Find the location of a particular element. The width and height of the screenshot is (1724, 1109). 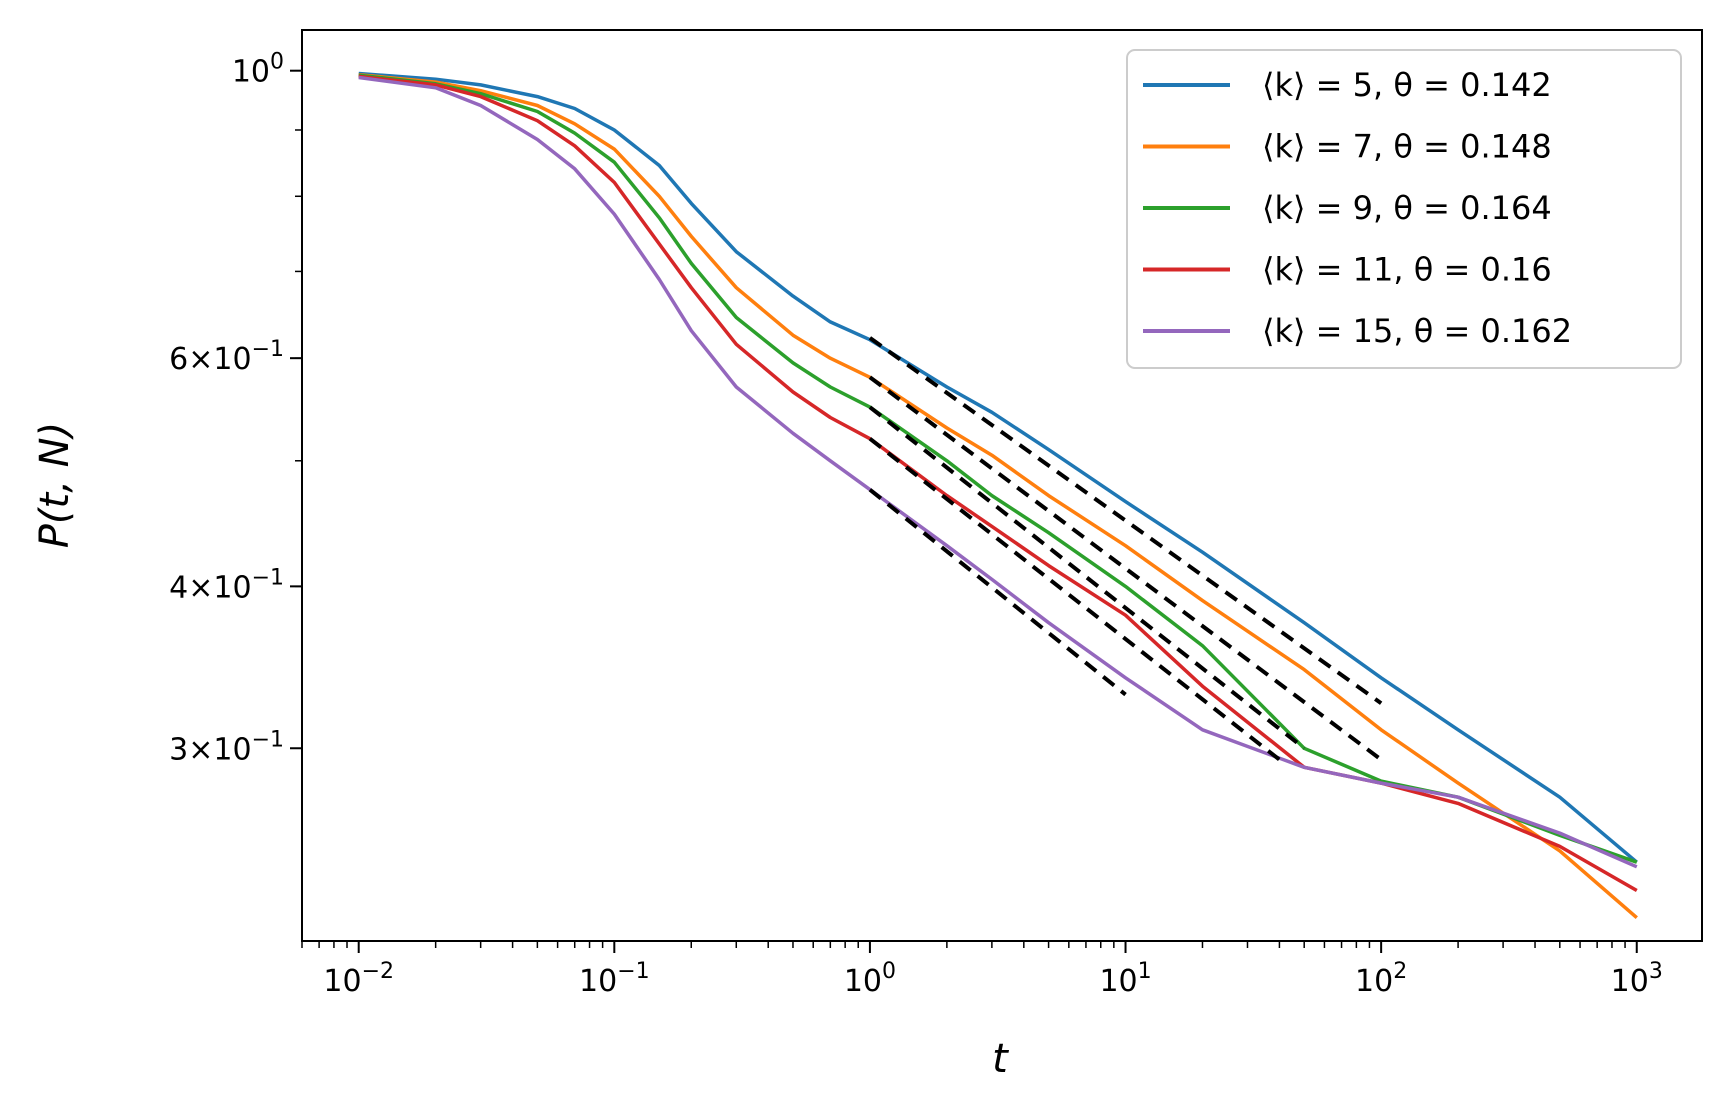

x-tick-label: 10⁻² is located at coordinates (358, 979).